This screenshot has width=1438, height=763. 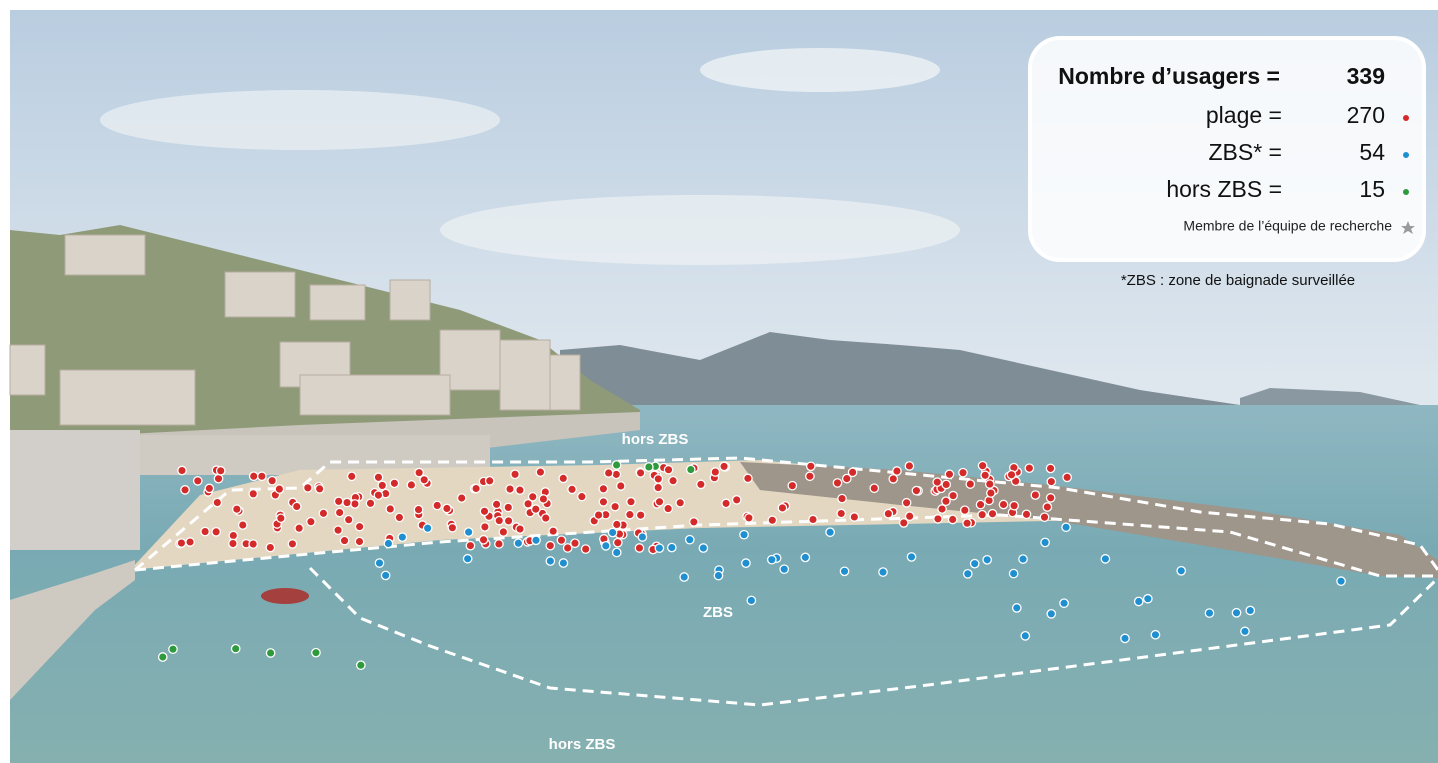 I want to click on legend-team: Membre de l’équipe de recherche, so click(x=1287, y=226).